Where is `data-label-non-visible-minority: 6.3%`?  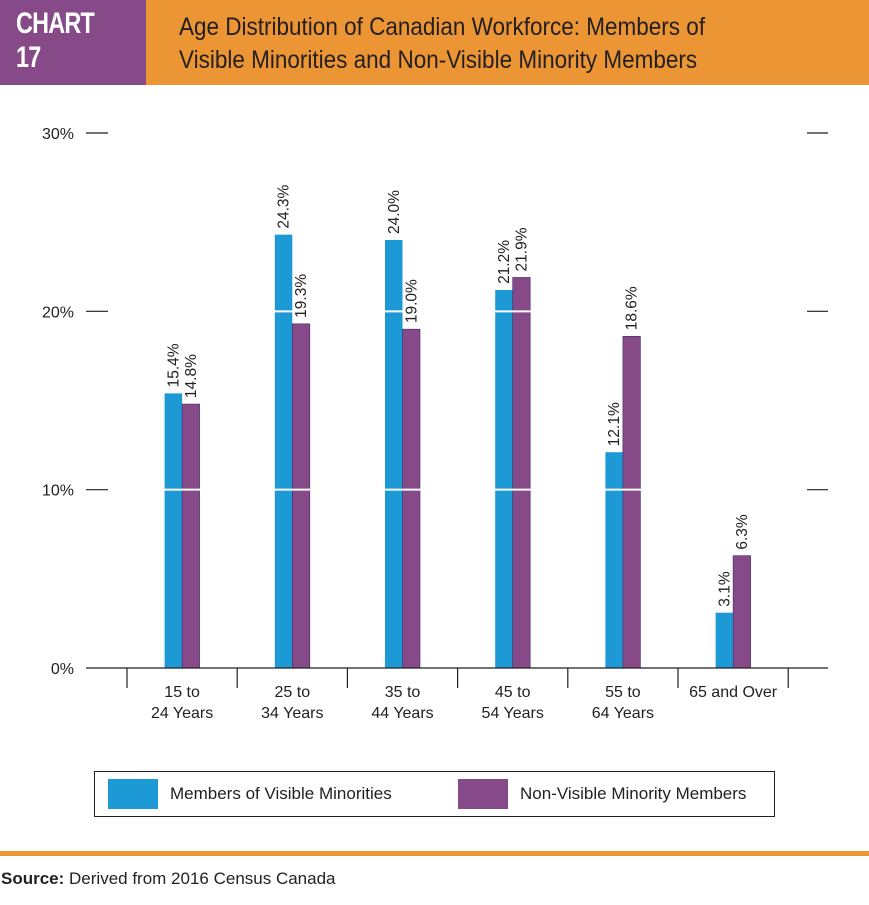
data-label-non-visible-minority: 6.3% is located at coordinates (742, 532).